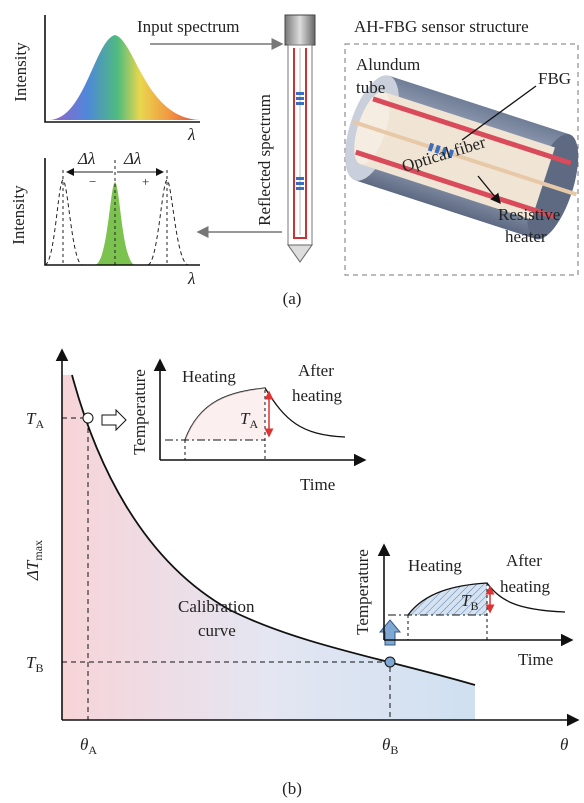 This screenshot has width=584, height=803. Describe the element at coordinates (292, 788) in the screenshot. I see `caption: (b)` at that location.